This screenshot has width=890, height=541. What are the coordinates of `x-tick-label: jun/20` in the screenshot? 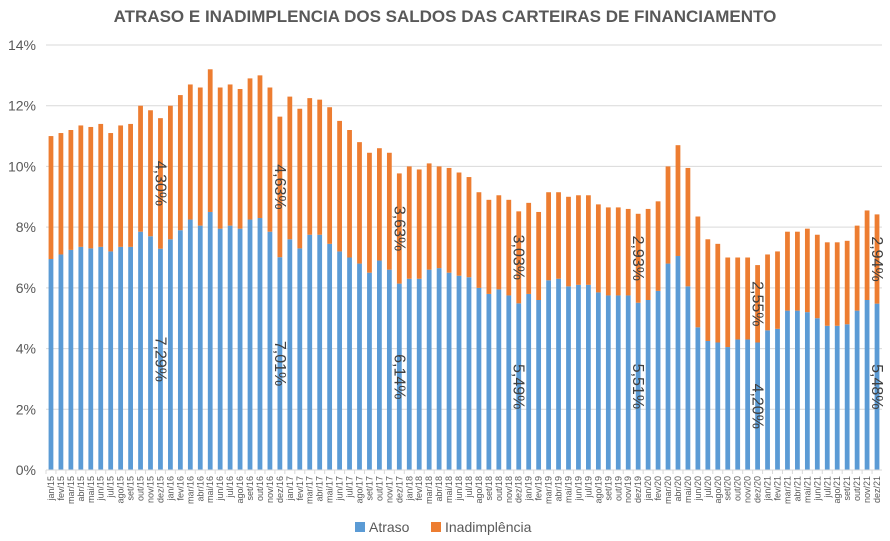 It's located at (698, 489).